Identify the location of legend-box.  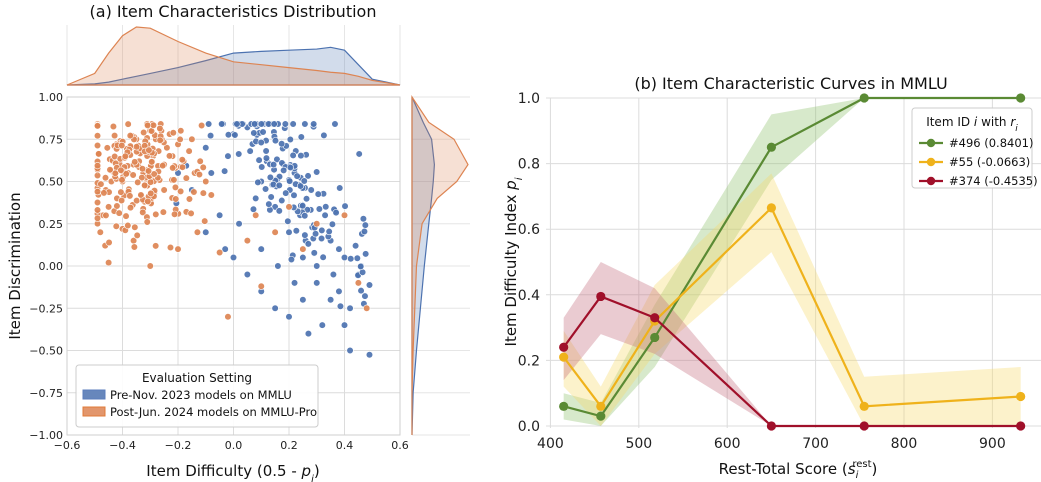
(197, 396).